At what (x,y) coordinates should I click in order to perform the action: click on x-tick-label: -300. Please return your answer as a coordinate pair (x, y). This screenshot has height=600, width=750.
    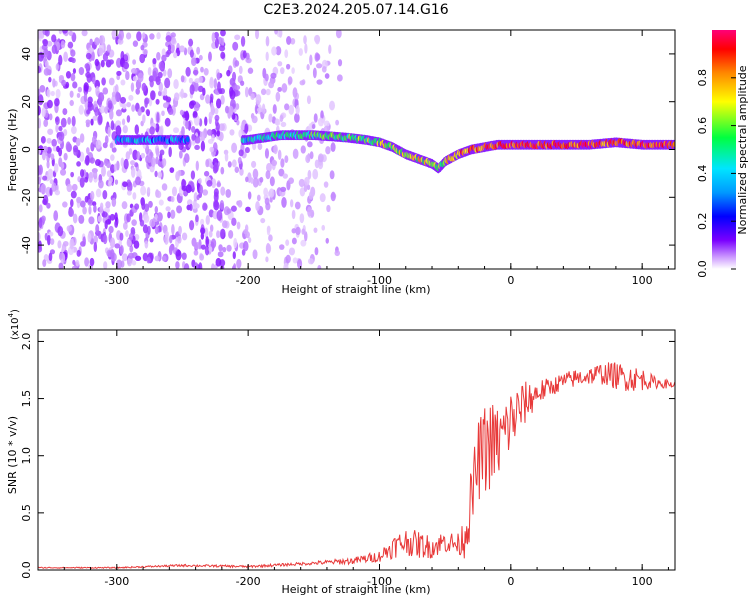
    Looking at the image, I should click on (116, 581).